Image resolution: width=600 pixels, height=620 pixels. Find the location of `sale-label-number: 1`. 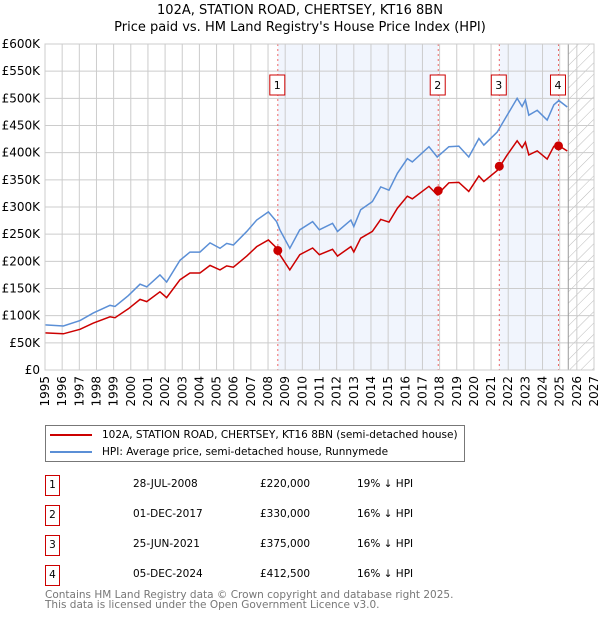

sale-label-number: 1 is located at coordinates (277, 85).